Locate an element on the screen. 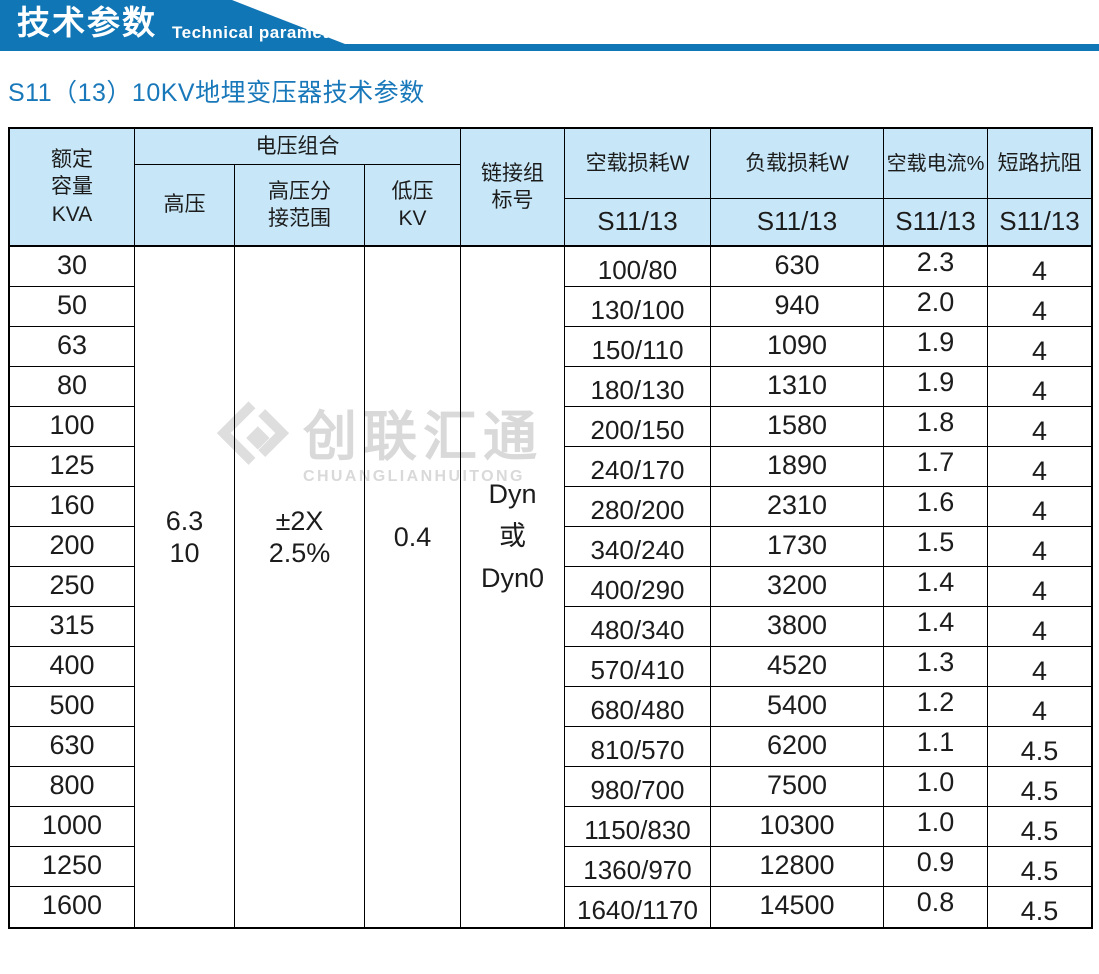 The height and width of the screenshot is (974, 1099). table-cell-no_load: 480/340 is located at coordinates (638, 627).